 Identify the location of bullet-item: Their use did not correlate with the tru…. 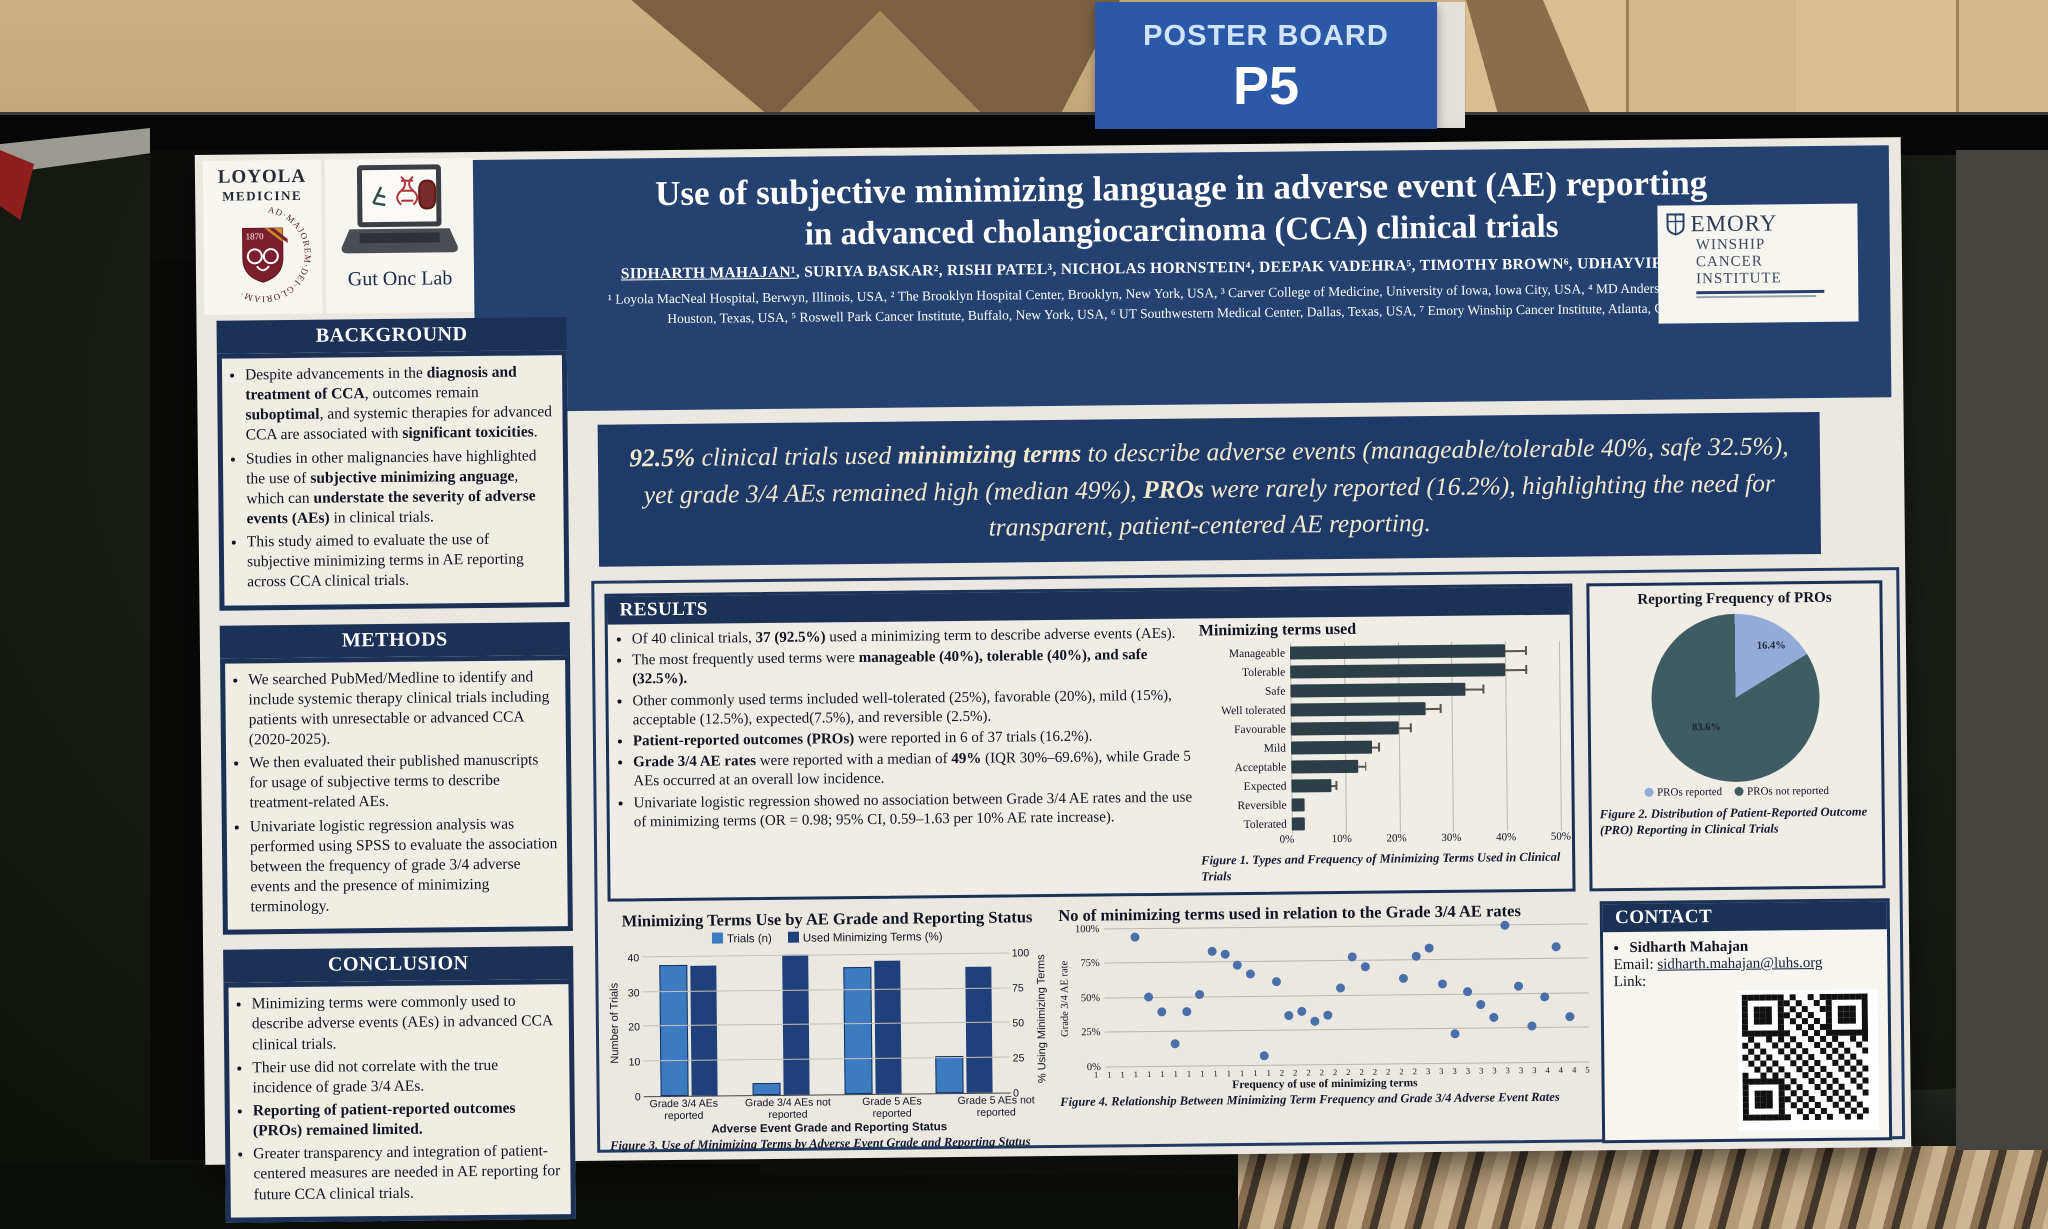
(406, 1077).